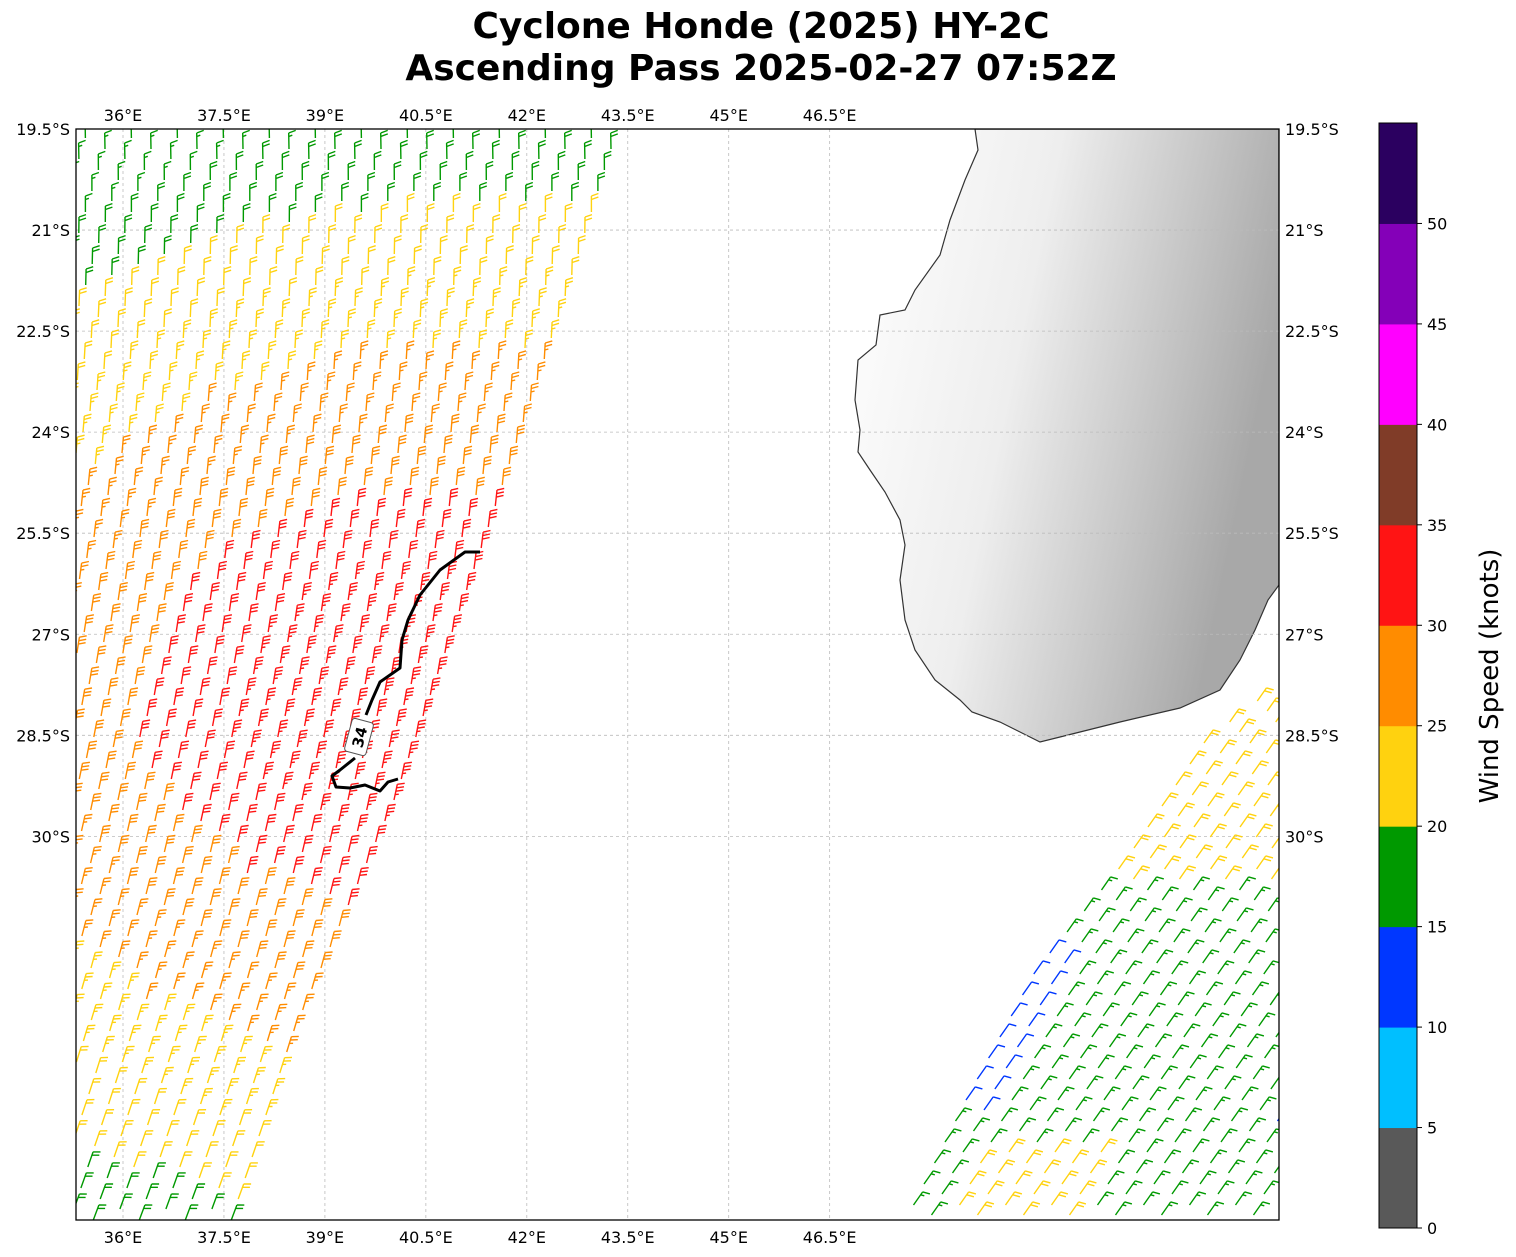  What do you see at coordinates (422, 633) in the screenshot?
I see `34kt-contour-line` at bounding box center [422, 633].